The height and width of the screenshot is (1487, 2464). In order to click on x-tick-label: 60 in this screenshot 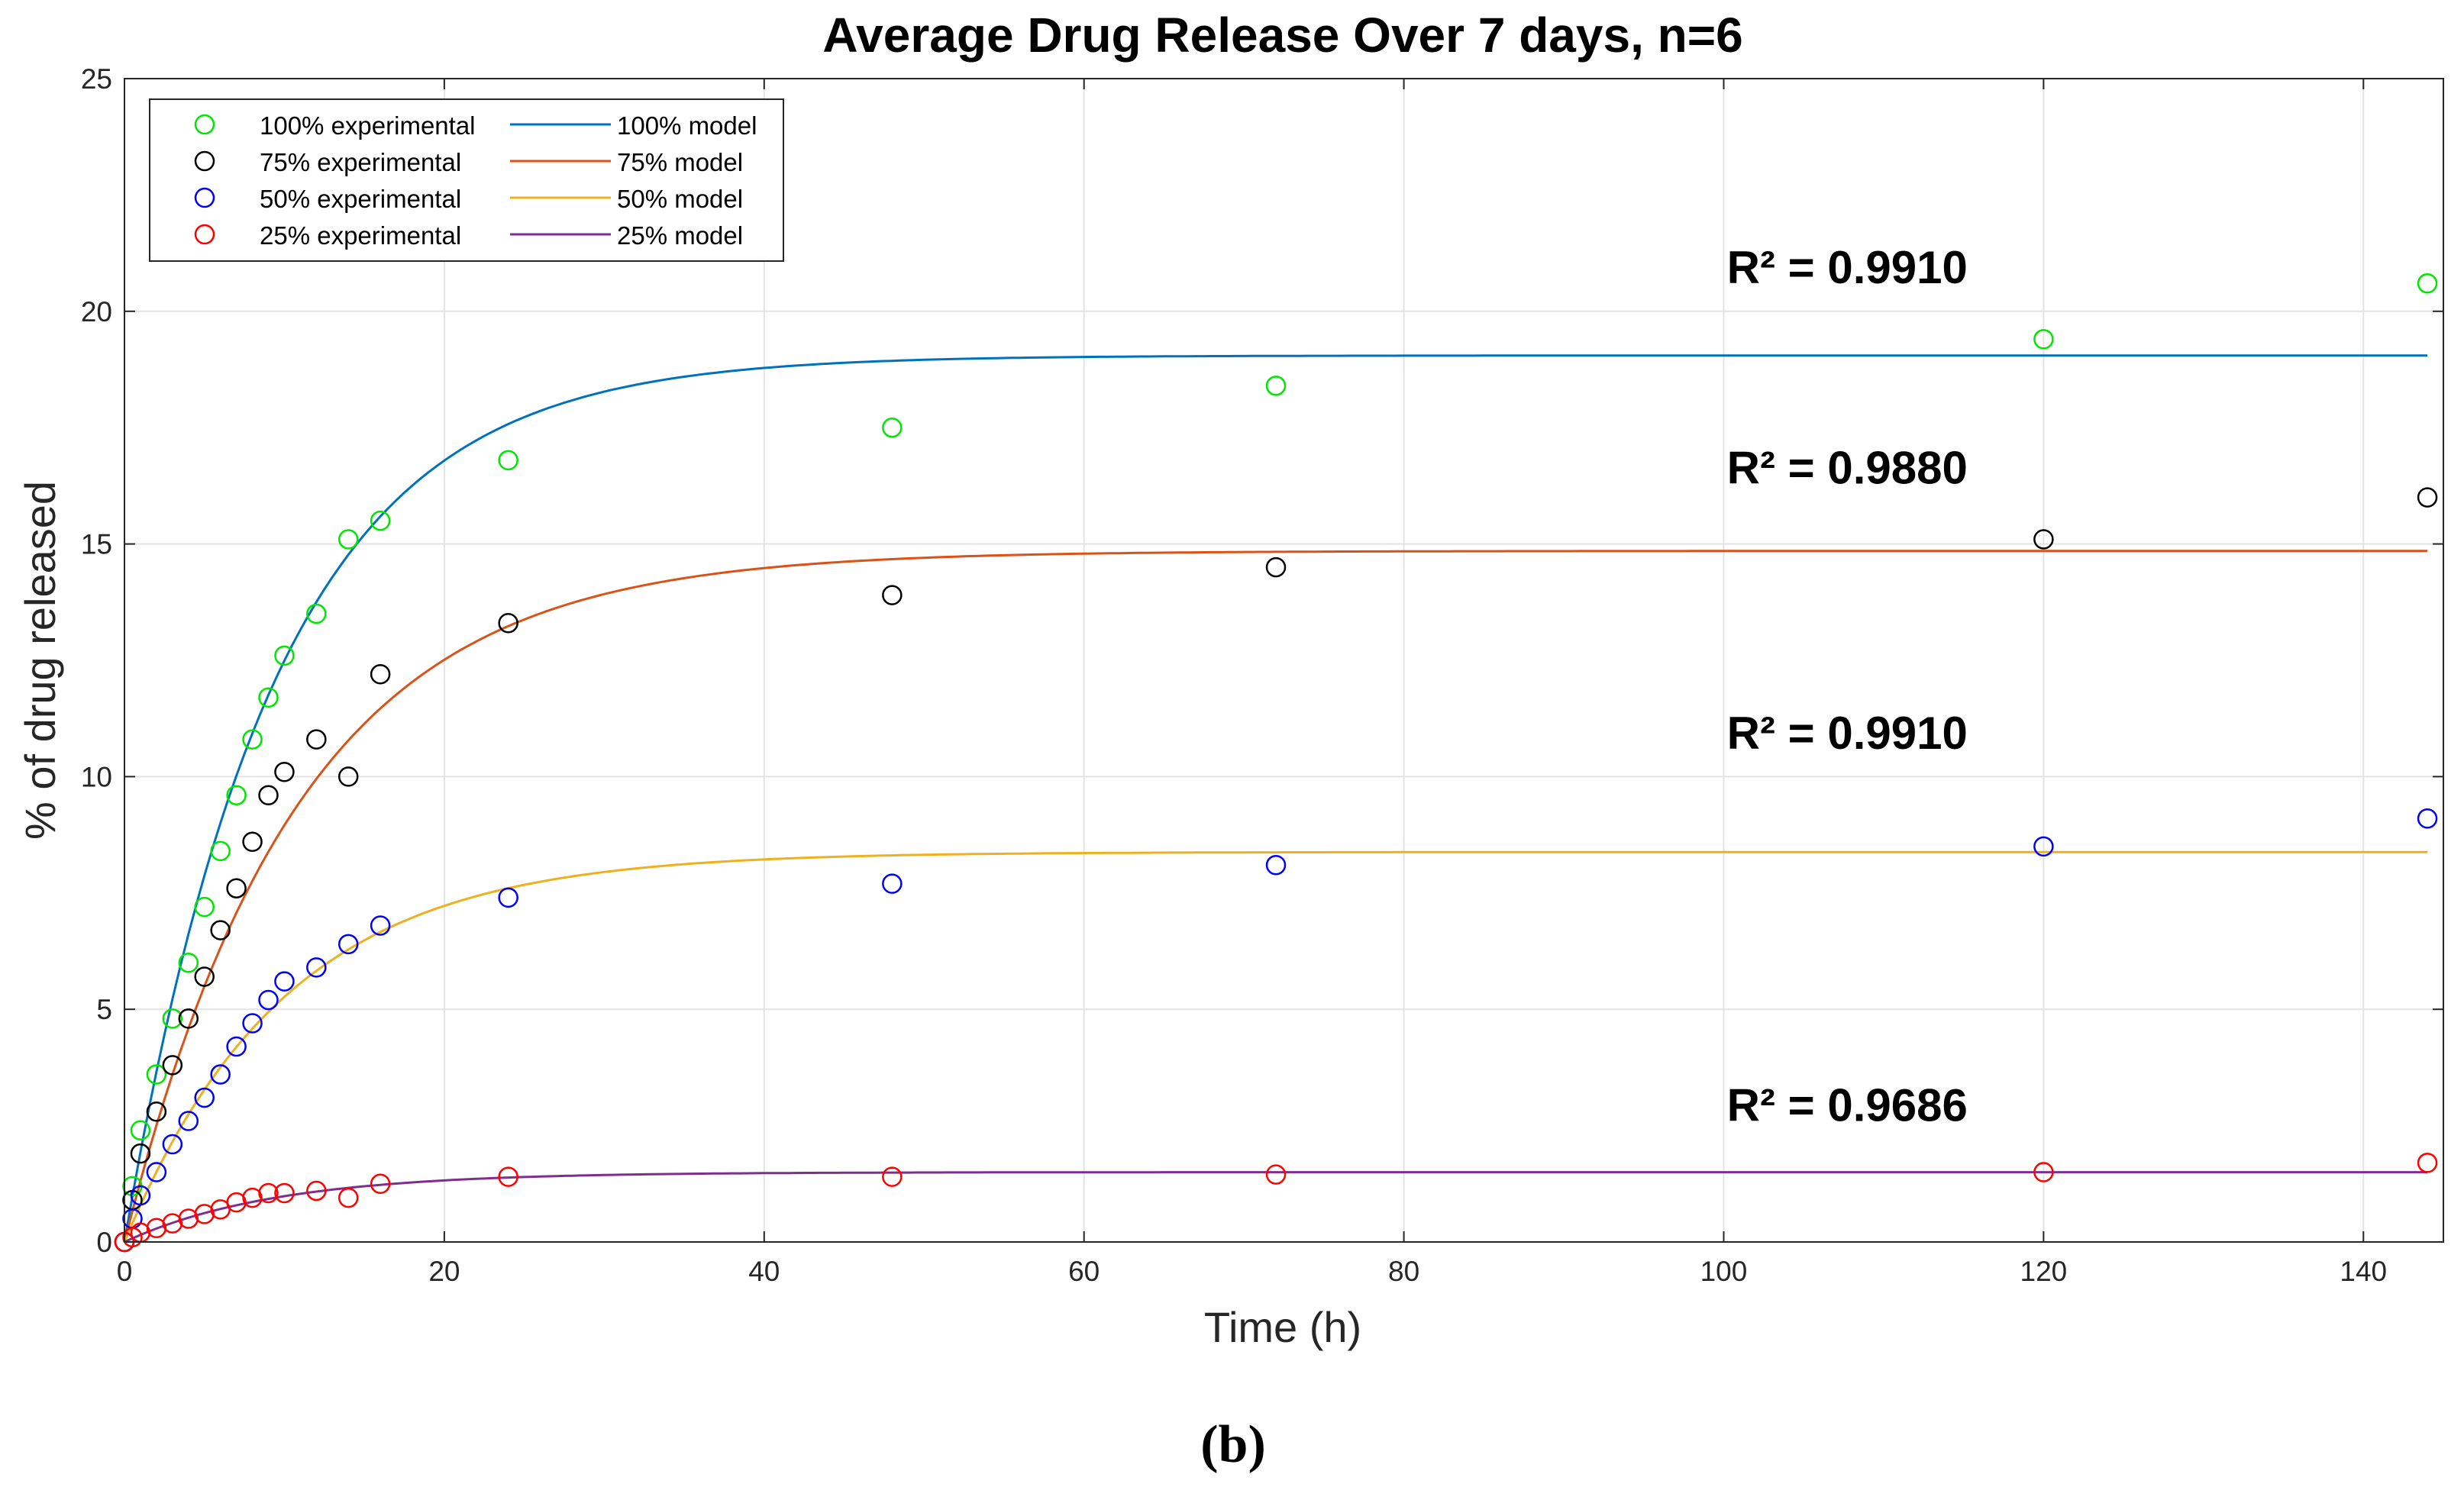, I will do `click(1084, 1271)`.